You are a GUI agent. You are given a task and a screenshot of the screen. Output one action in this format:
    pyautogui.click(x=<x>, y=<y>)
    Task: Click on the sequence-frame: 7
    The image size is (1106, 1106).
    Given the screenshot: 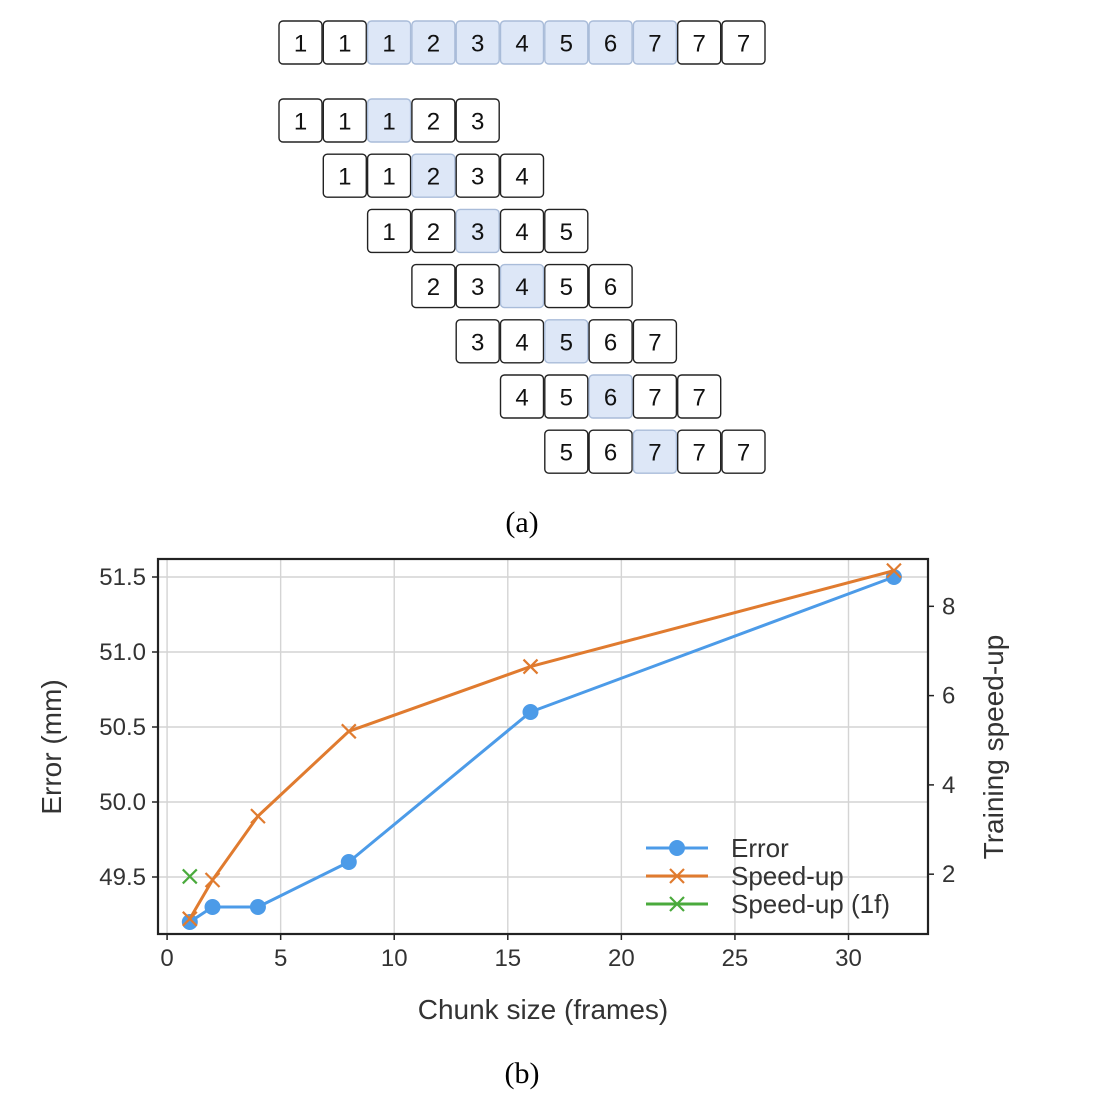 What is the action you would take?
    pyautogui.click(x=699, y=42)
    